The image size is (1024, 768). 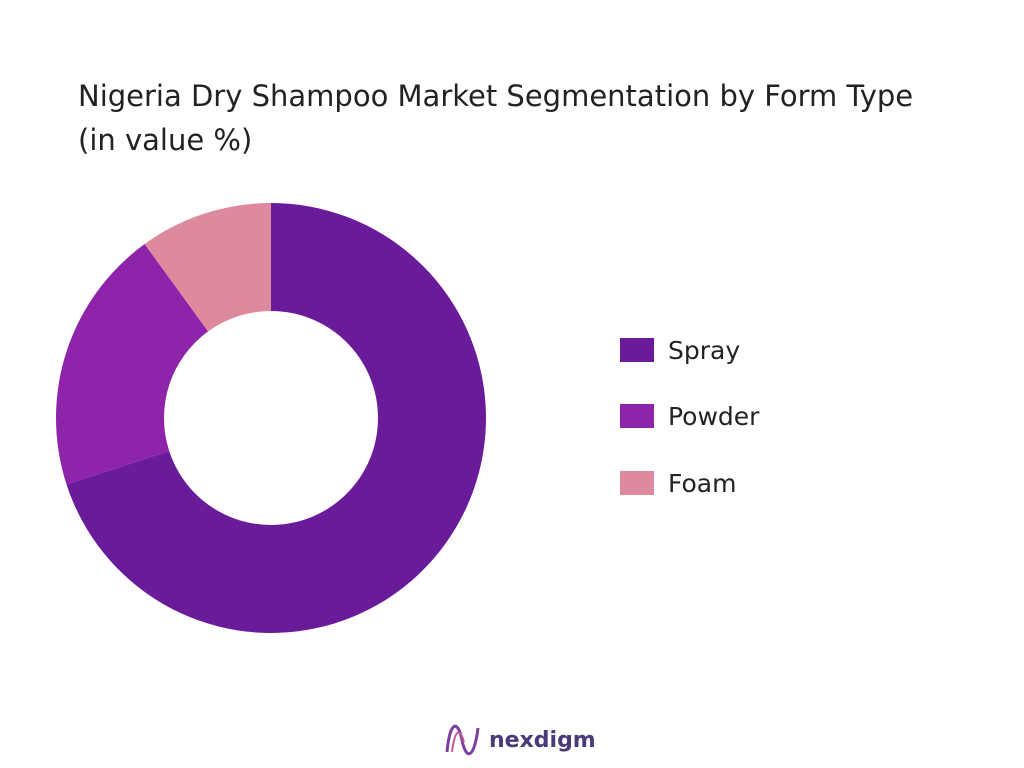 What do you see at coordinates (702, 483) in the screenshot?
I see `legend-label: Foam` at bounding box center [702, 483].